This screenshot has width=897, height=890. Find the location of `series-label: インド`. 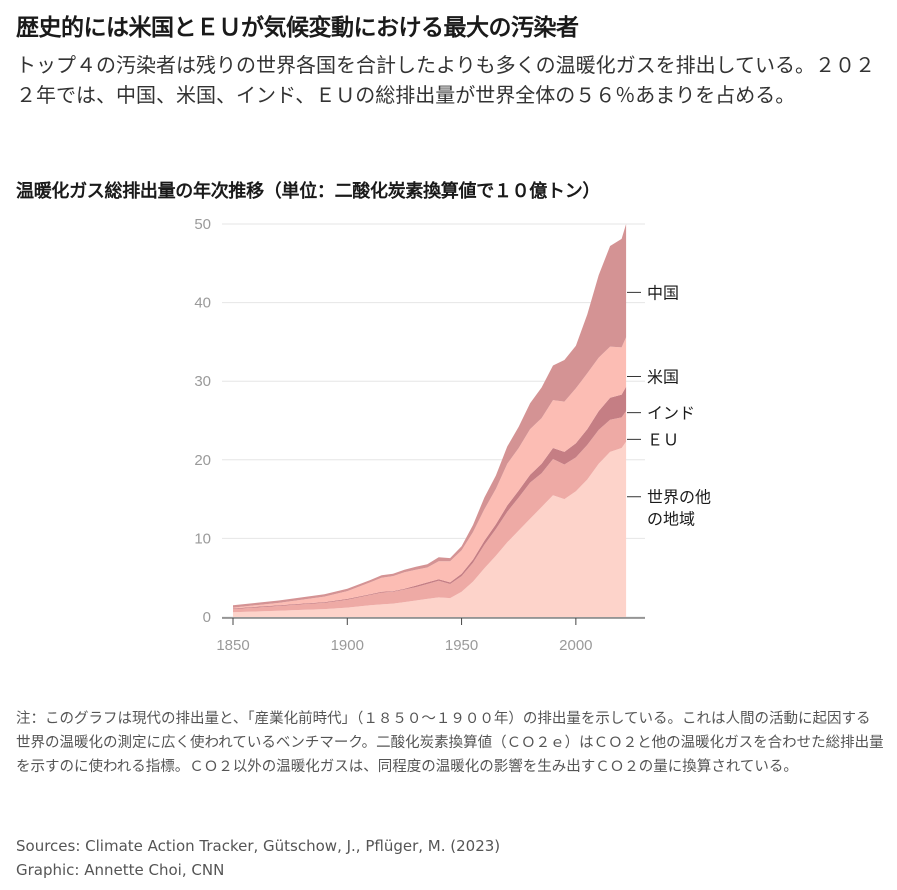

series-label: インド is located at coordinates (671, 413).